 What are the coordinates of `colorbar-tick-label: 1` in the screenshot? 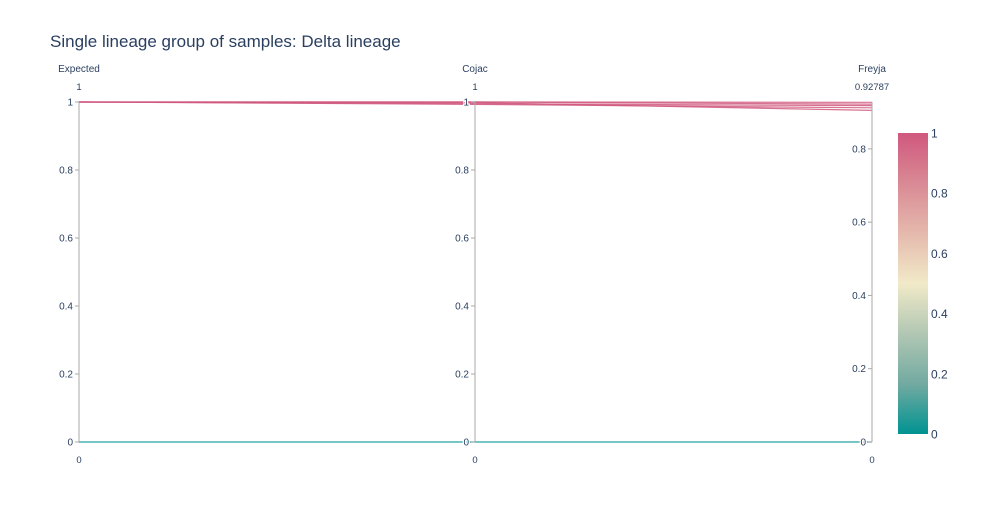 It's located at (934, 134).